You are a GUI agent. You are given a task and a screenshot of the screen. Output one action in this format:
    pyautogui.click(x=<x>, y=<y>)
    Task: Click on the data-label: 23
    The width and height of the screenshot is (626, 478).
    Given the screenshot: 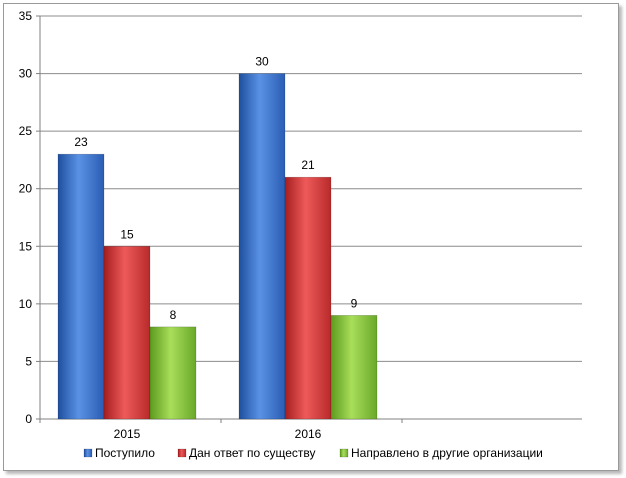 What is the action you would take?
    pyautogui.click(x=81, y=142)
    